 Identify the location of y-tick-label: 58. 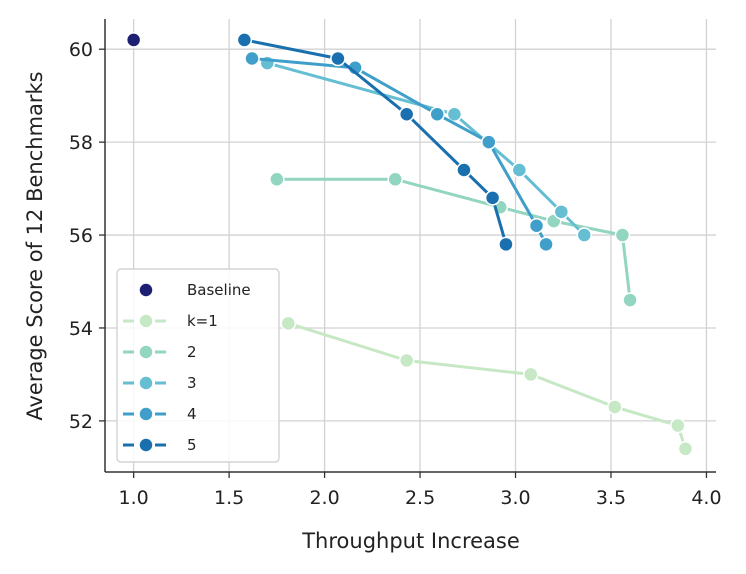
(81, 143).